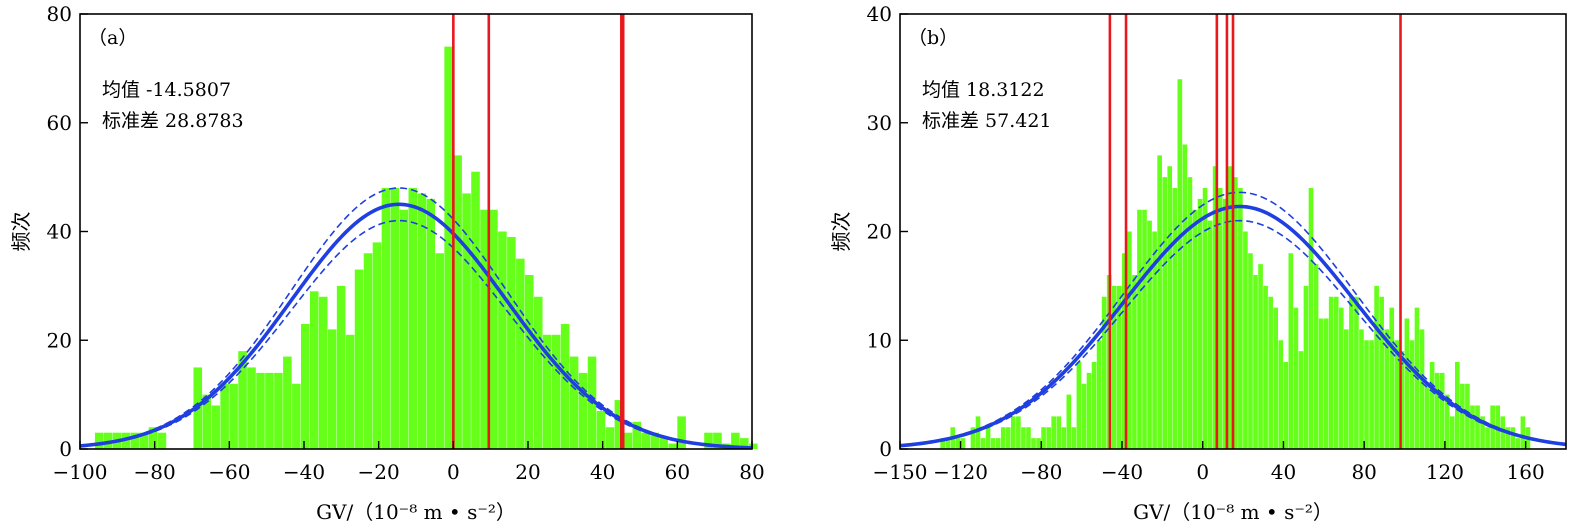 The height and width of the screenshot is (531, 1580). Describe the element at coordinates (751, 472) in the screenshot. I see `panel-a-x-tick-label: 80` at that location.